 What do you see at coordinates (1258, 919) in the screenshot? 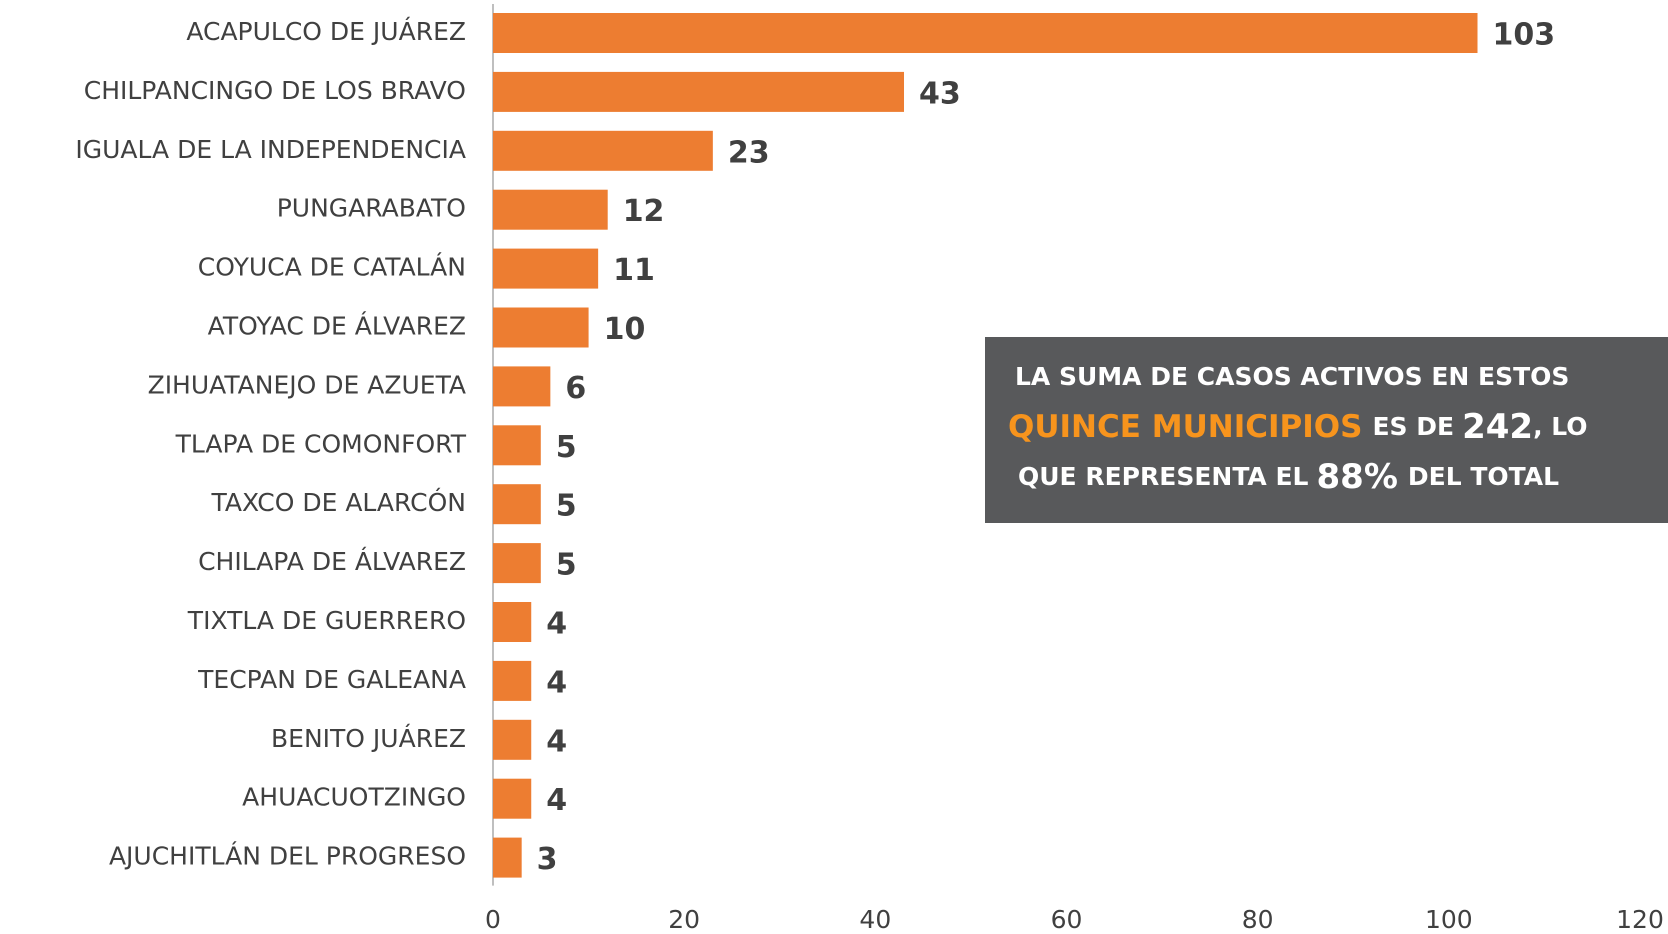
I see `x-tick-label: 80` at bounding box center [1258, 919].